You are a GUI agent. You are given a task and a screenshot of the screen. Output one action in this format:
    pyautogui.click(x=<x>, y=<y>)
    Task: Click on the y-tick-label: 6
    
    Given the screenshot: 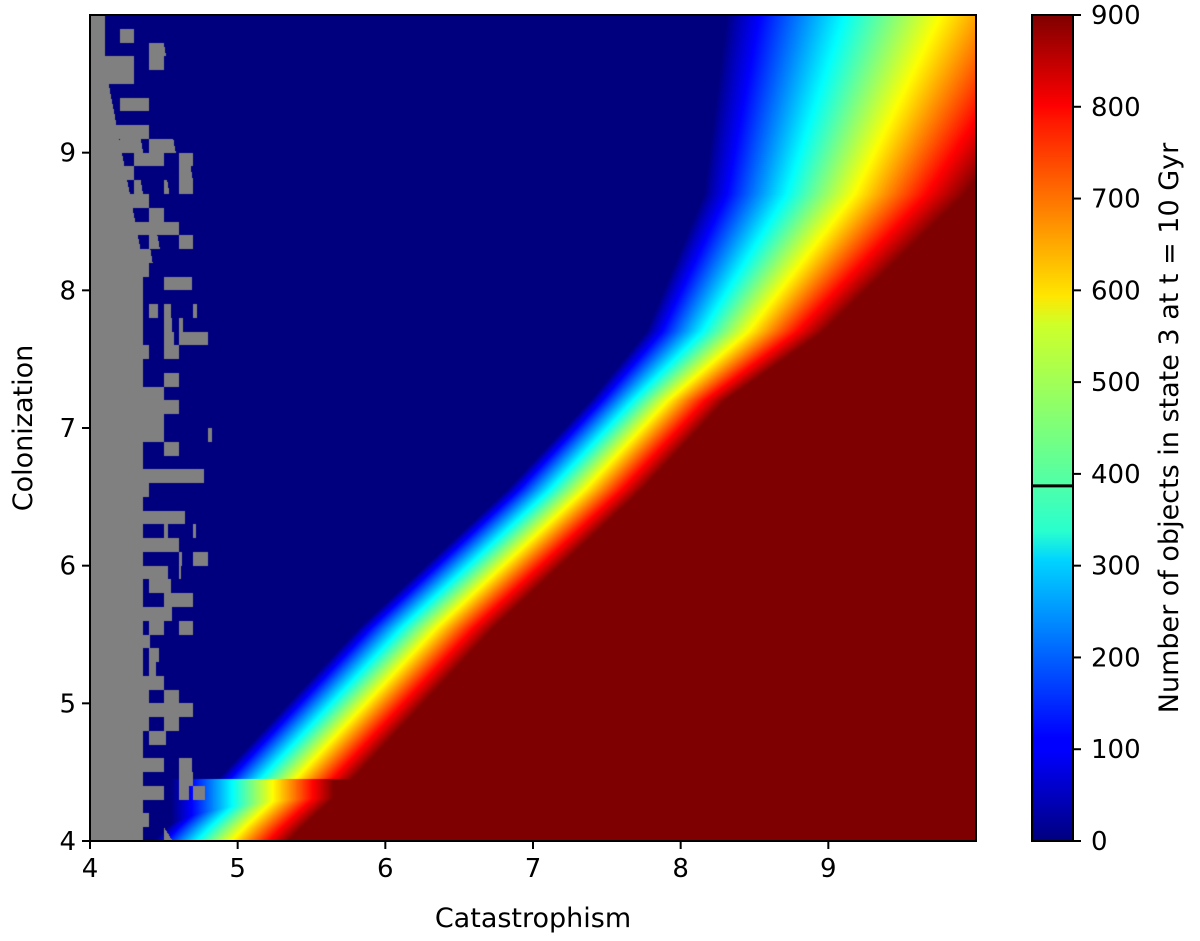 What is the action you would take?
    pyautogui.click(x=67, y=567)
    